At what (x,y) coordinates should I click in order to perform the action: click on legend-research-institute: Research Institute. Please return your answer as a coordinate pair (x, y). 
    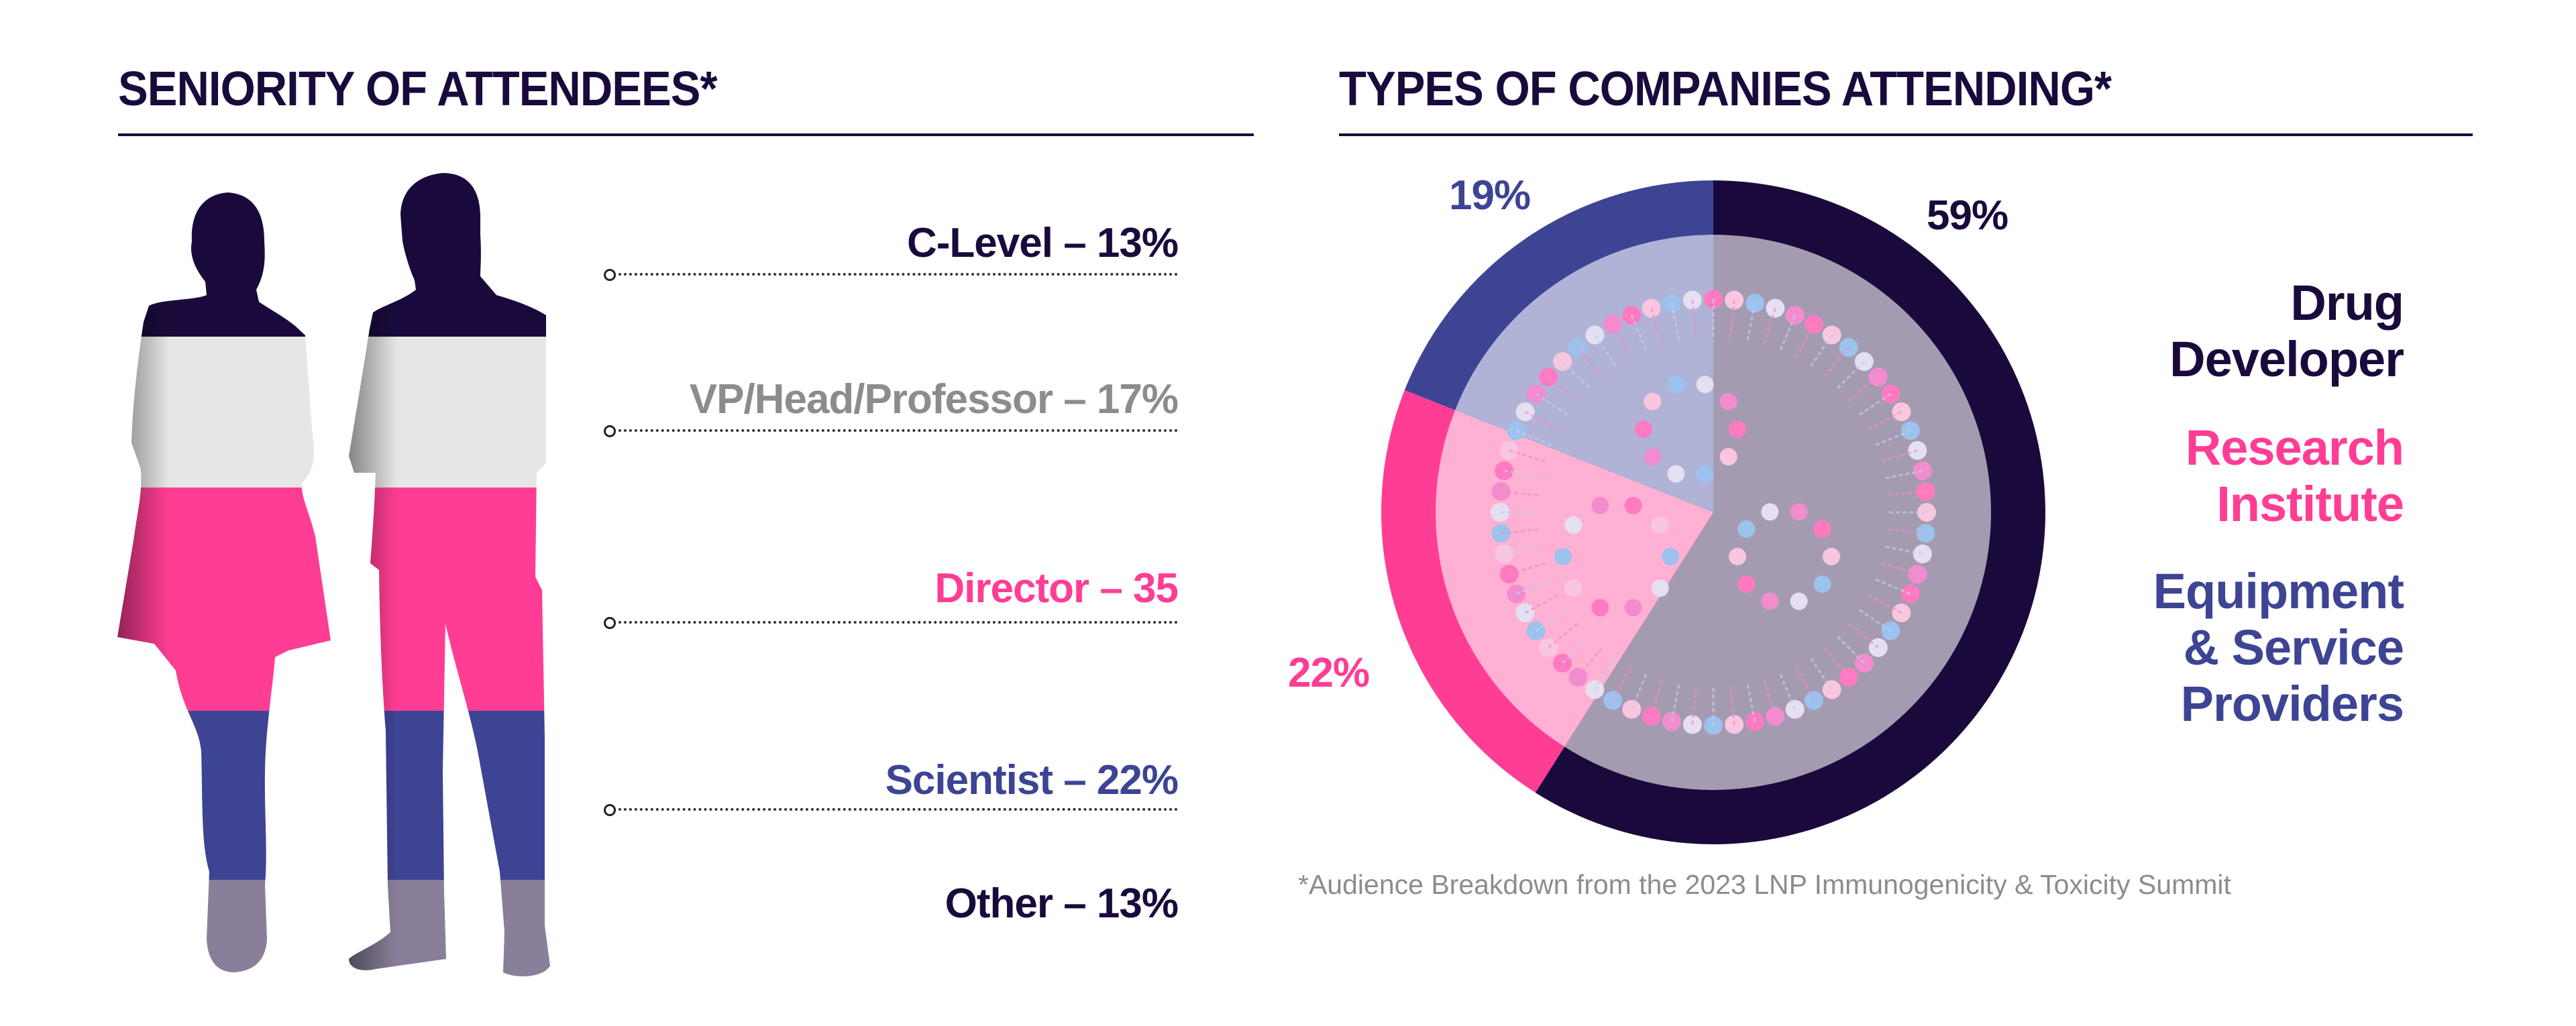
    Looking at the image, I should click on (2295, 476).